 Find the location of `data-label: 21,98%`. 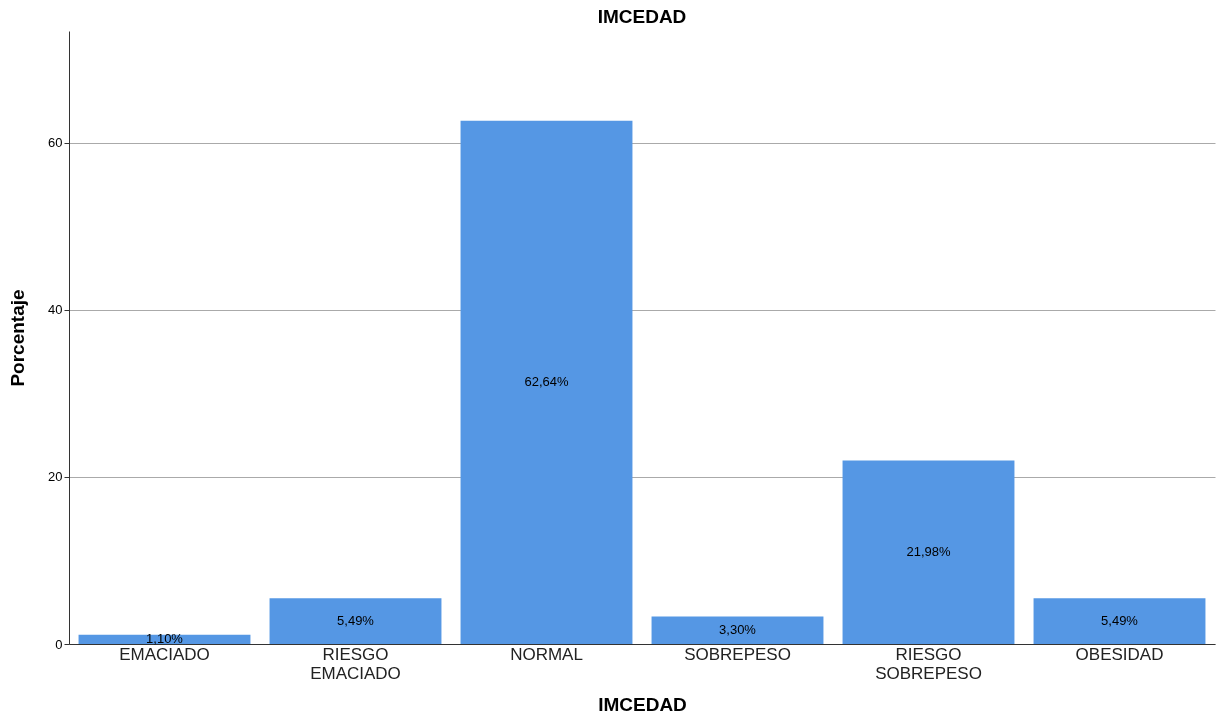

data-label: 21,98% is located at coordinates (928, 552).